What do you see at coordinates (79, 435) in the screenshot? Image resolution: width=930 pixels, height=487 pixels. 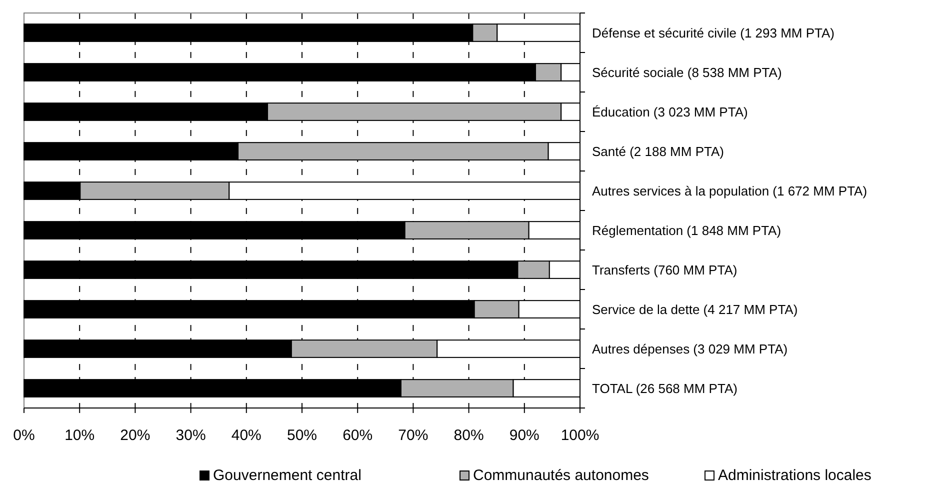 I see `x-tick-label: 10%` at bounding box center [79, 435].